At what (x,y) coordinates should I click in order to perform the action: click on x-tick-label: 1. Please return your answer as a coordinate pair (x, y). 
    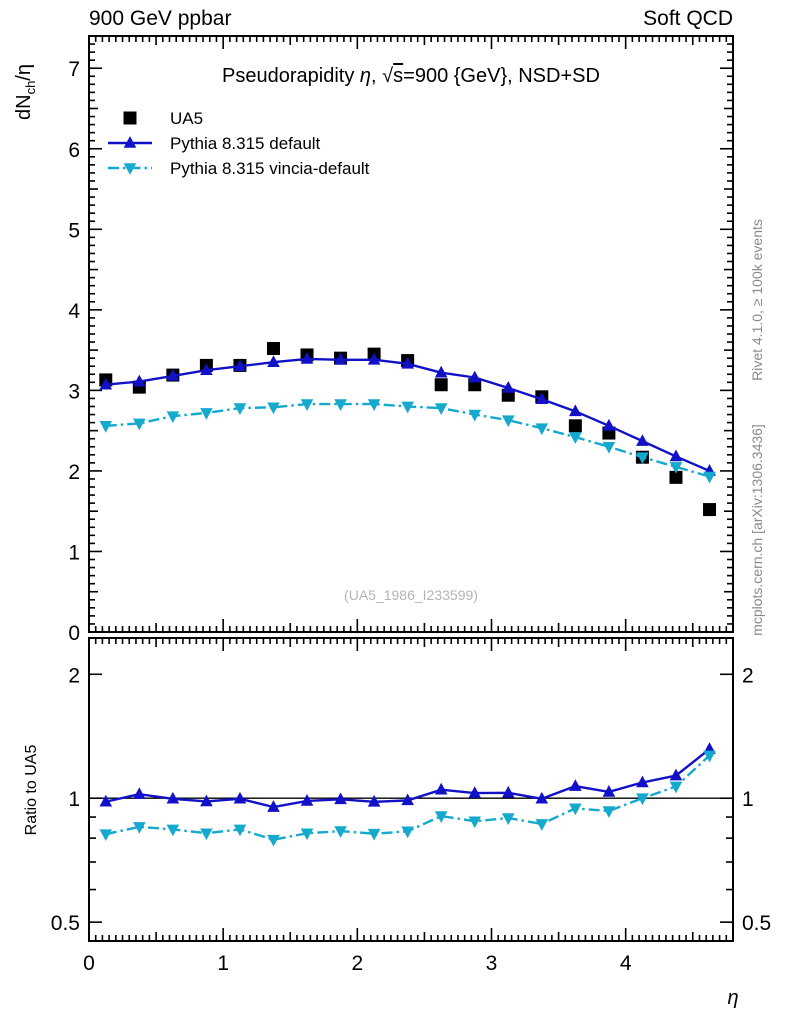
    Looking at the image, I should click on (223, 963).